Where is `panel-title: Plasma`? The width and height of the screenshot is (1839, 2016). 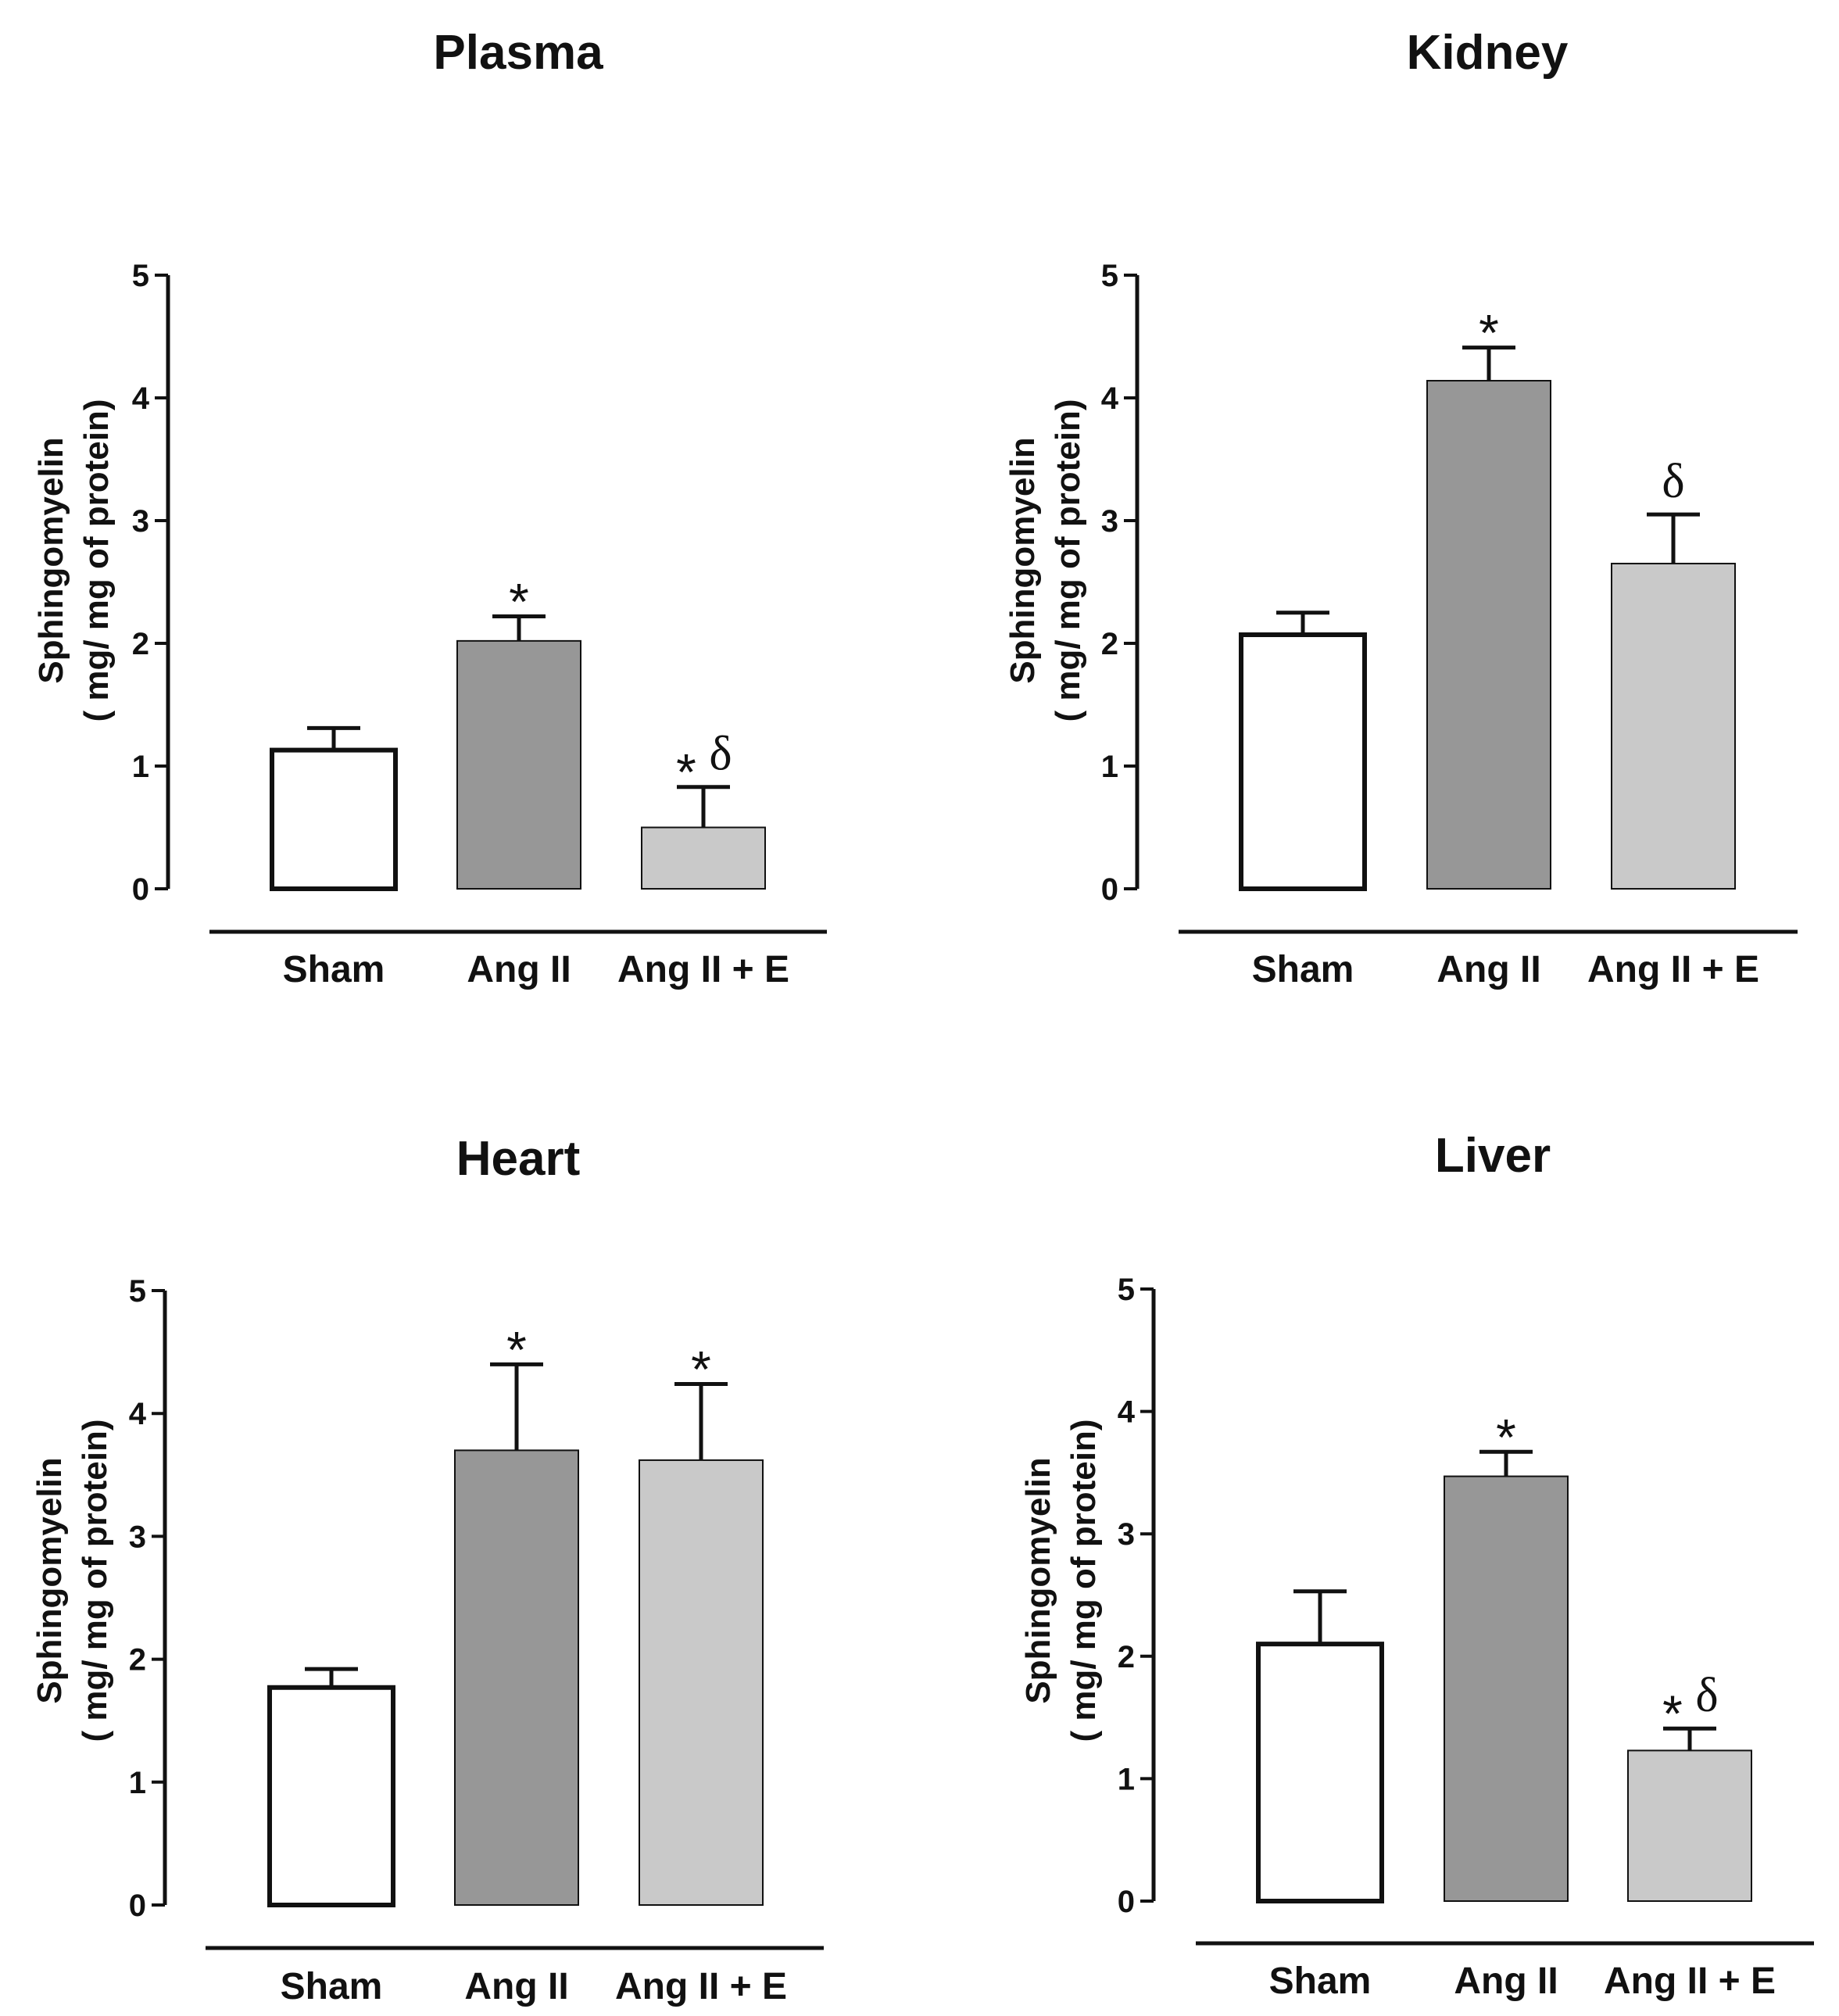 panel-title: Plasma is located at coordinates (518, 53).